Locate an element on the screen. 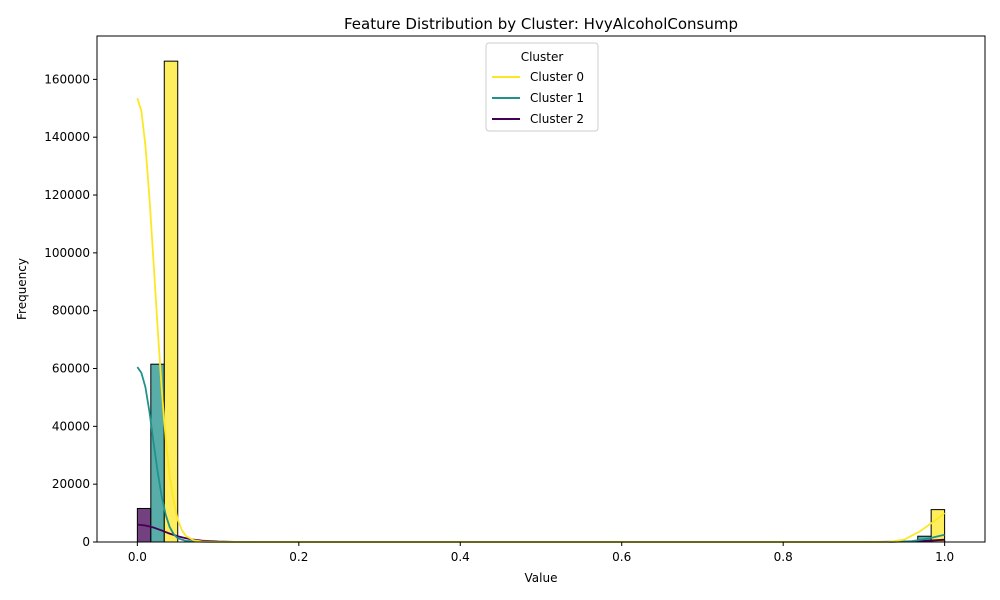 The height and width of the screenshot is (600, 1000). x-tick-label: 0.2 is located at coordinates (298, 557).